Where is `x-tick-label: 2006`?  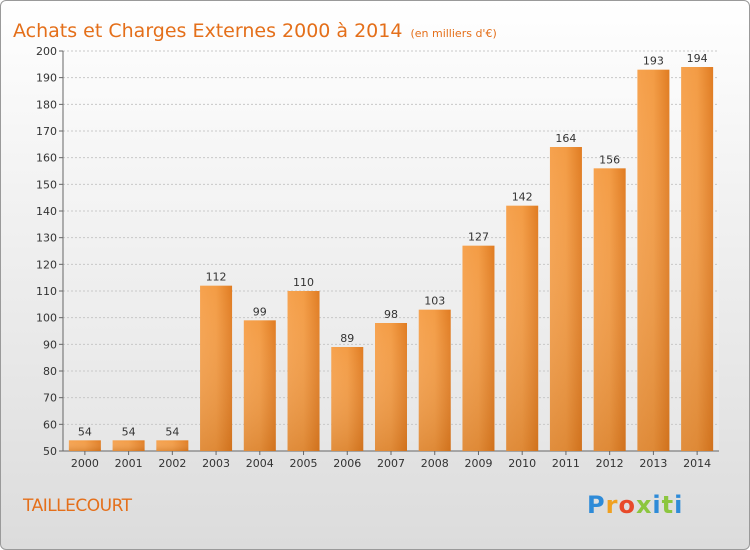
x-tick-label: 2006 is located at coordinates (347, 463).